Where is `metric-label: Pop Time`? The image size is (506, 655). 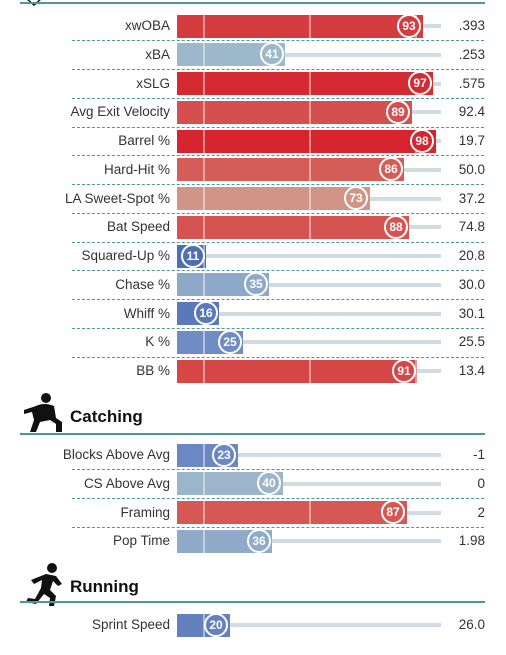
metric-label: Pop Time is located at coordinates (141, 540).